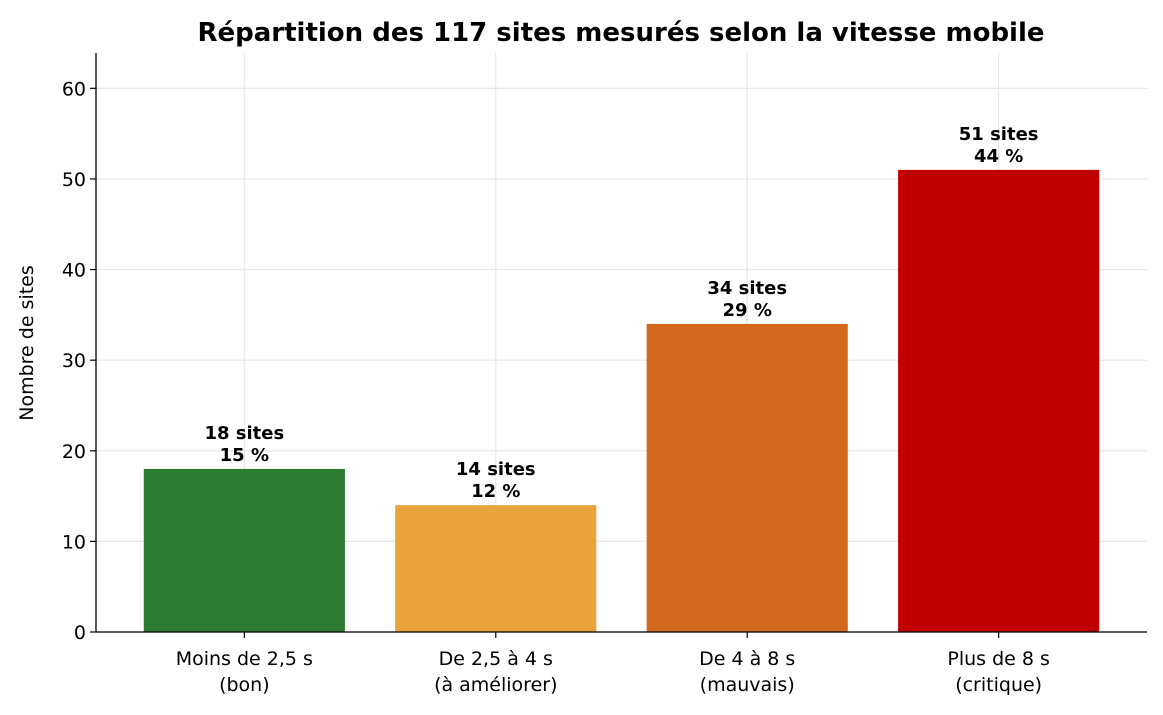  What do you see at coordinates (74, 361) in the screenshot?
I see `y-tick-label: 30` at bounding box center [74, 361].